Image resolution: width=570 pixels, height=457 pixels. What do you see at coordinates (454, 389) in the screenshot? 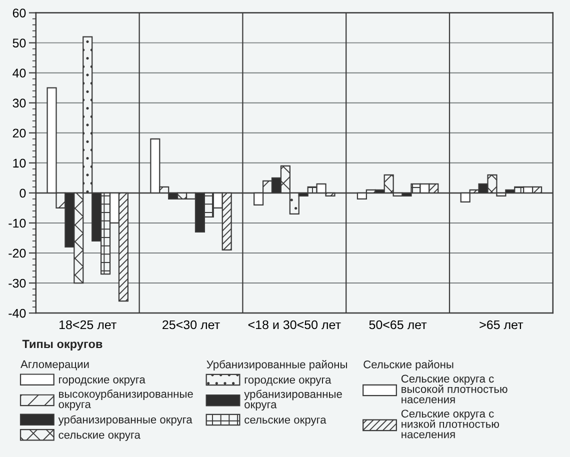
I see `legend-label: Сельские округа с высокой плотностью населения` at bounding box center [454, 389].